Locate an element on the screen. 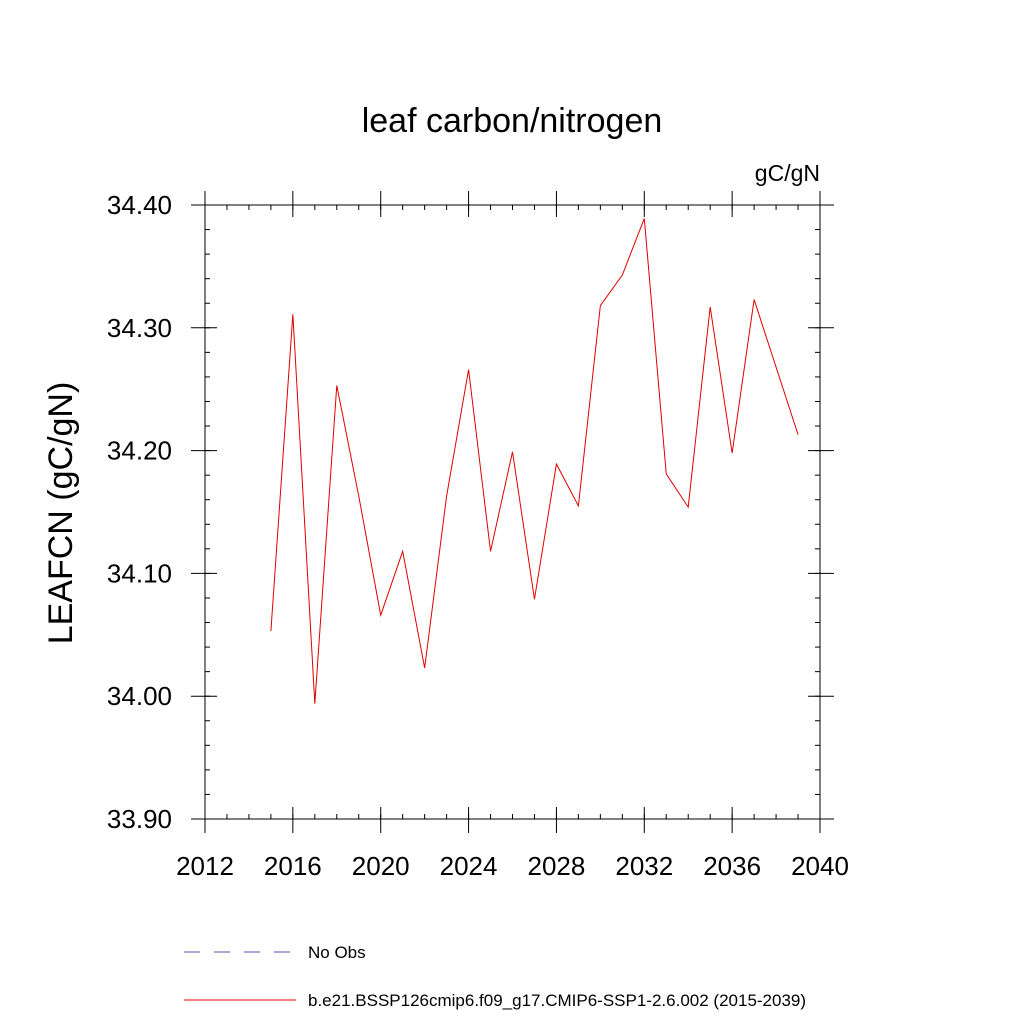 The image size is (1024, 1024). x-tick-label: 2012 is located at coordinates (205, 866).